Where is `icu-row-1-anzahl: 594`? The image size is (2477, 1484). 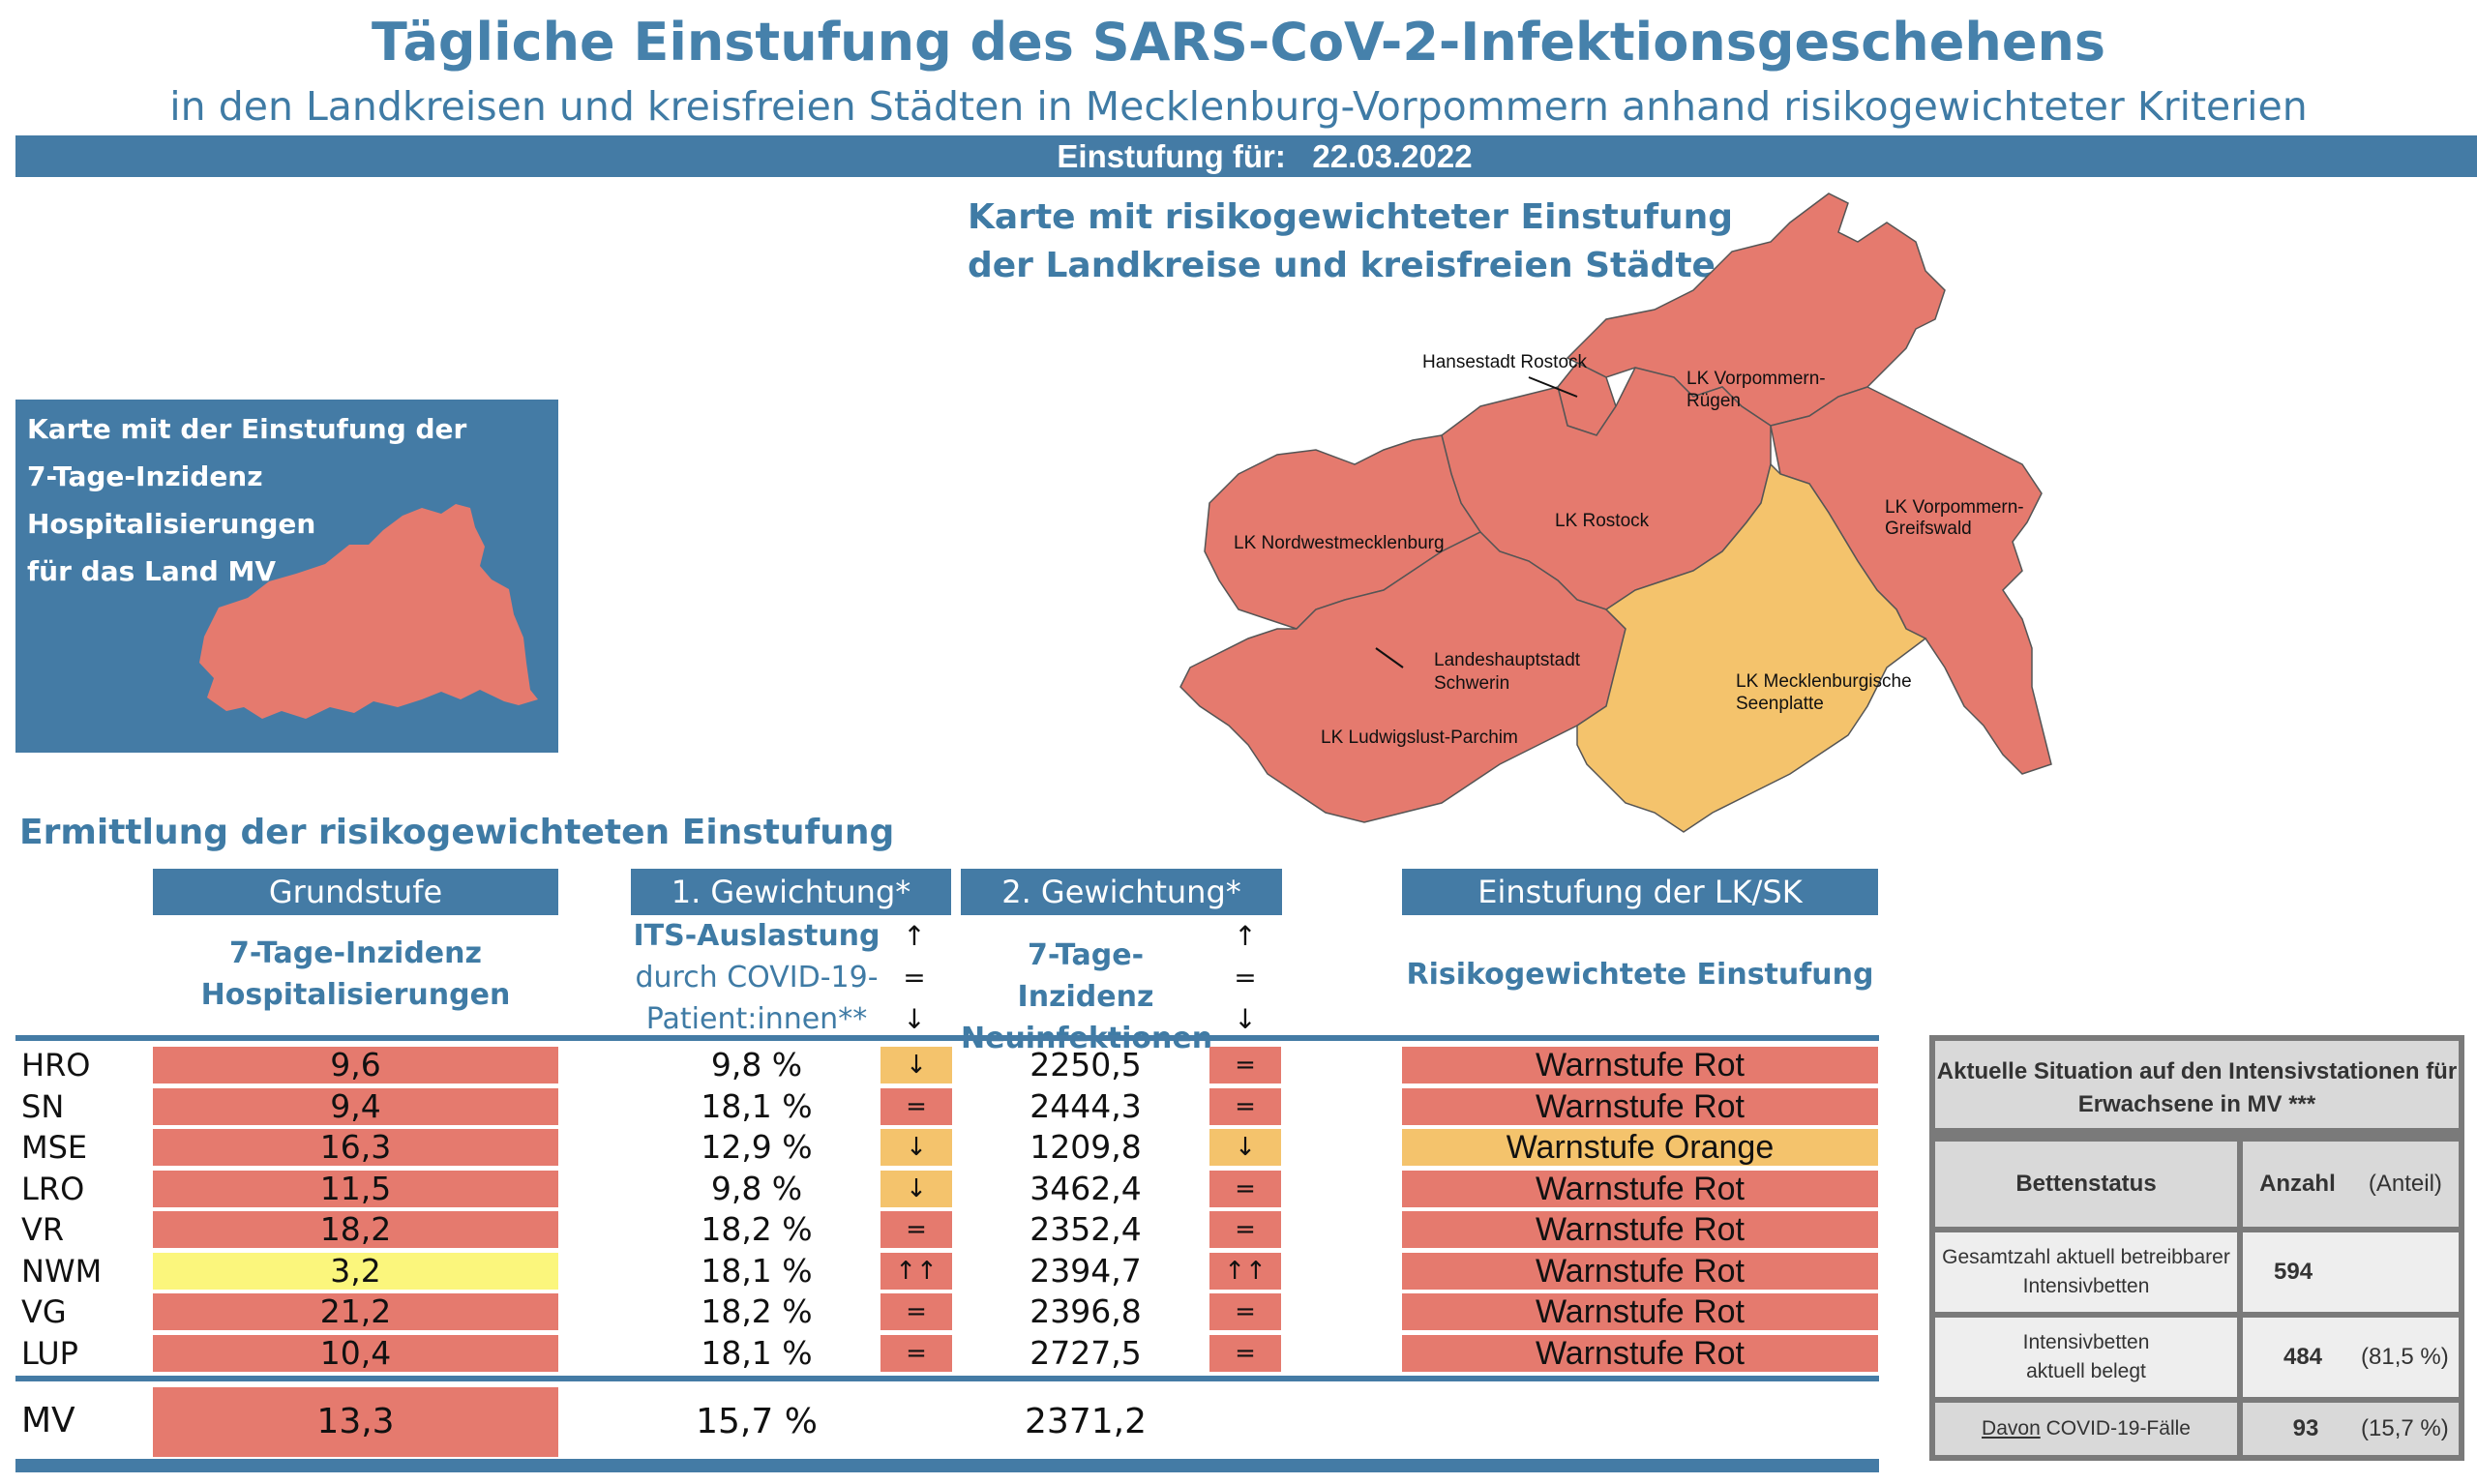
icu-row-1-anzahl: 594 is located at coordinates (2293, 1272).